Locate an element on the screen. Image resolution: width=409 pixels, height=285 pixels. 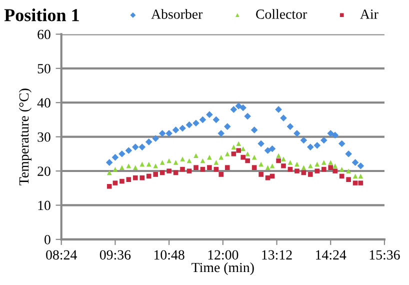
chart-title: Position 1 is located at coordinates (41, 15).